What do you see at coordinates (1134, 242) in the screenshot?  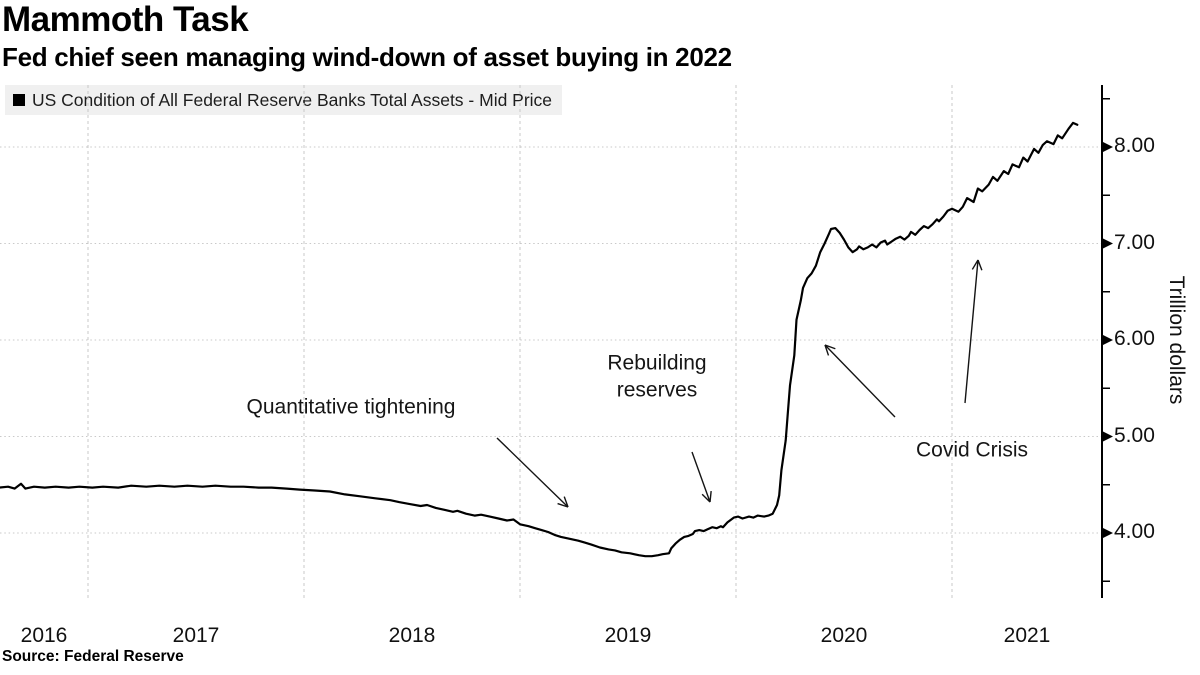 I see `y-tick-label-7.00: 7.00` at bounding box center [1134, 242].